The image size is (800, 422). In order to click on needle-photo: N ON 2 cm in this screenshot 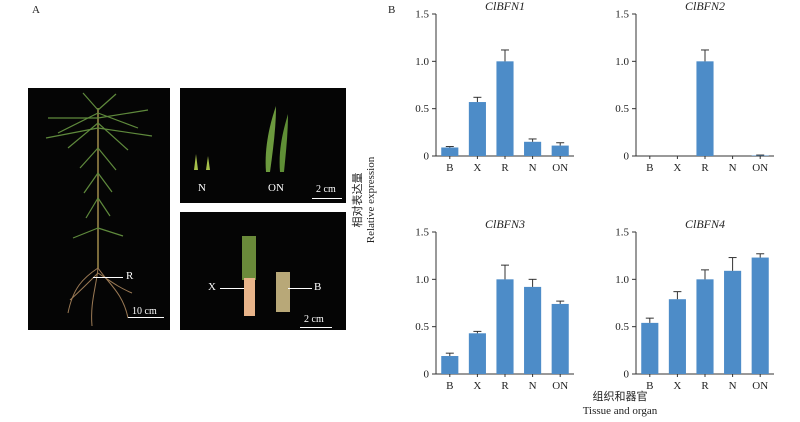, I will do `click(263, 145)`.